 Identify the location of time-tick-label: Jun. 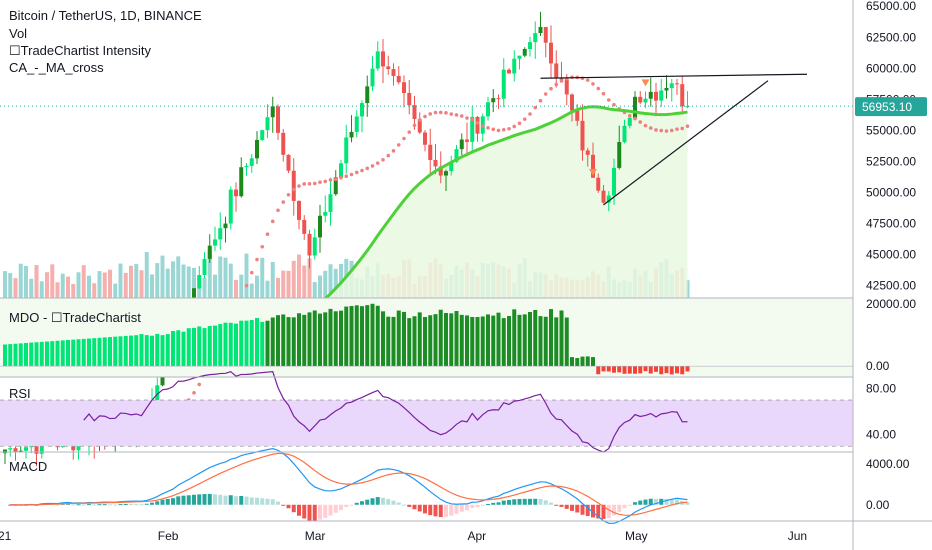
(797, 536).